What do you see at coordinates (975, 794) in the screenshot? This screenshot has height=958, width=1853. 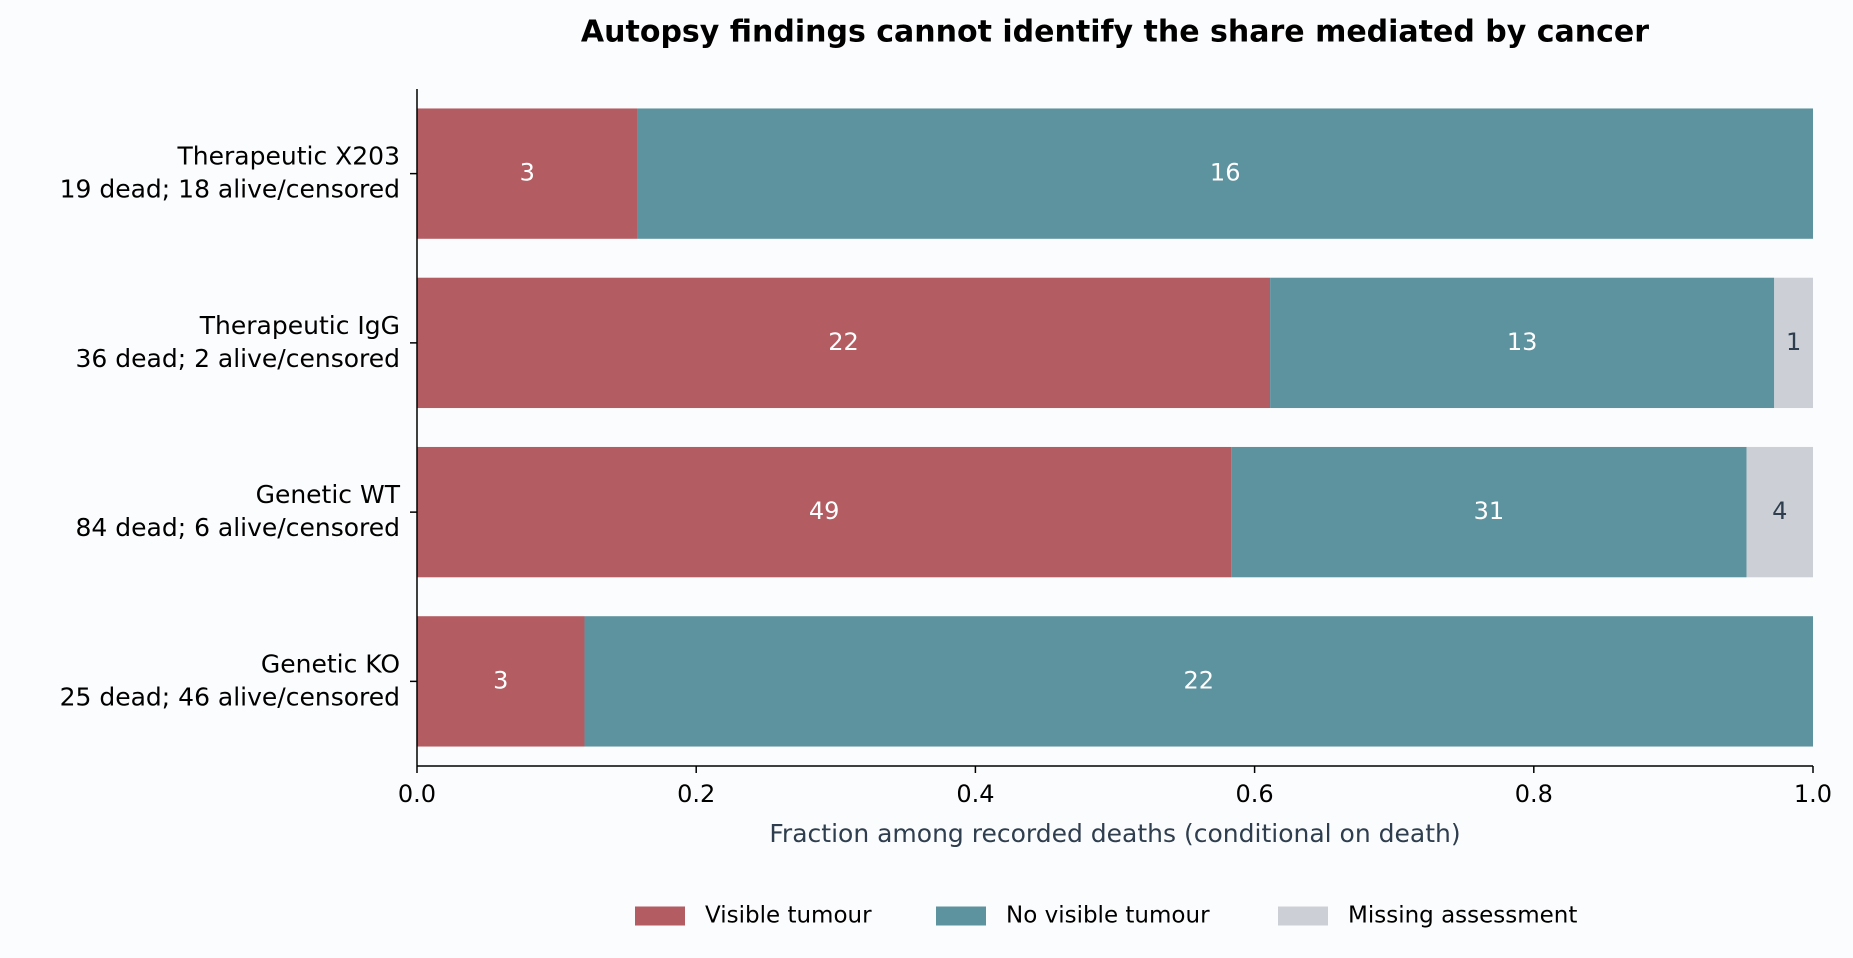 I see `x-tick-label: 0.4` at bounding box center [975, 794].